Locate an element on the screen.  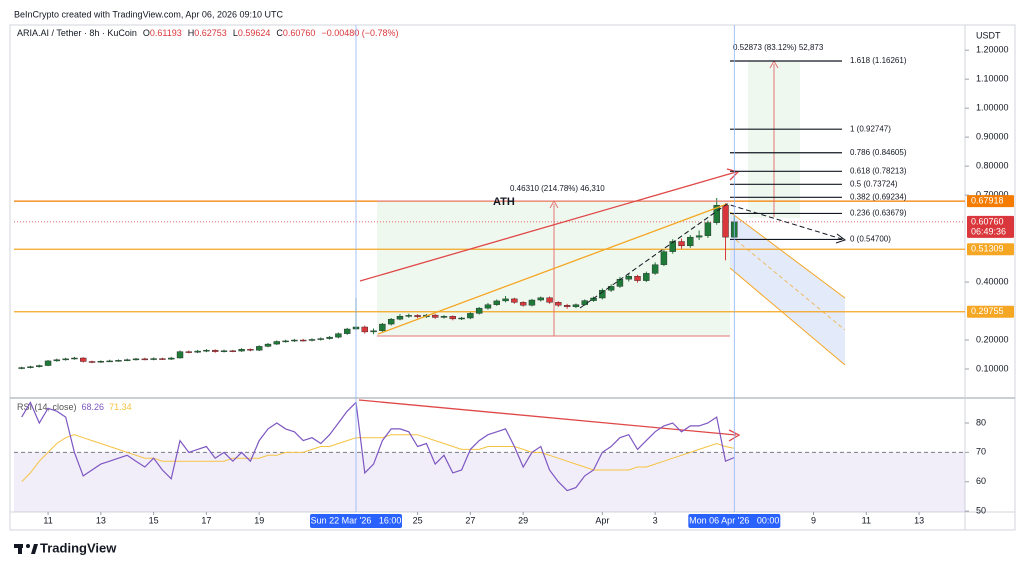
trend-arrow is located at coordinates (548, 226).